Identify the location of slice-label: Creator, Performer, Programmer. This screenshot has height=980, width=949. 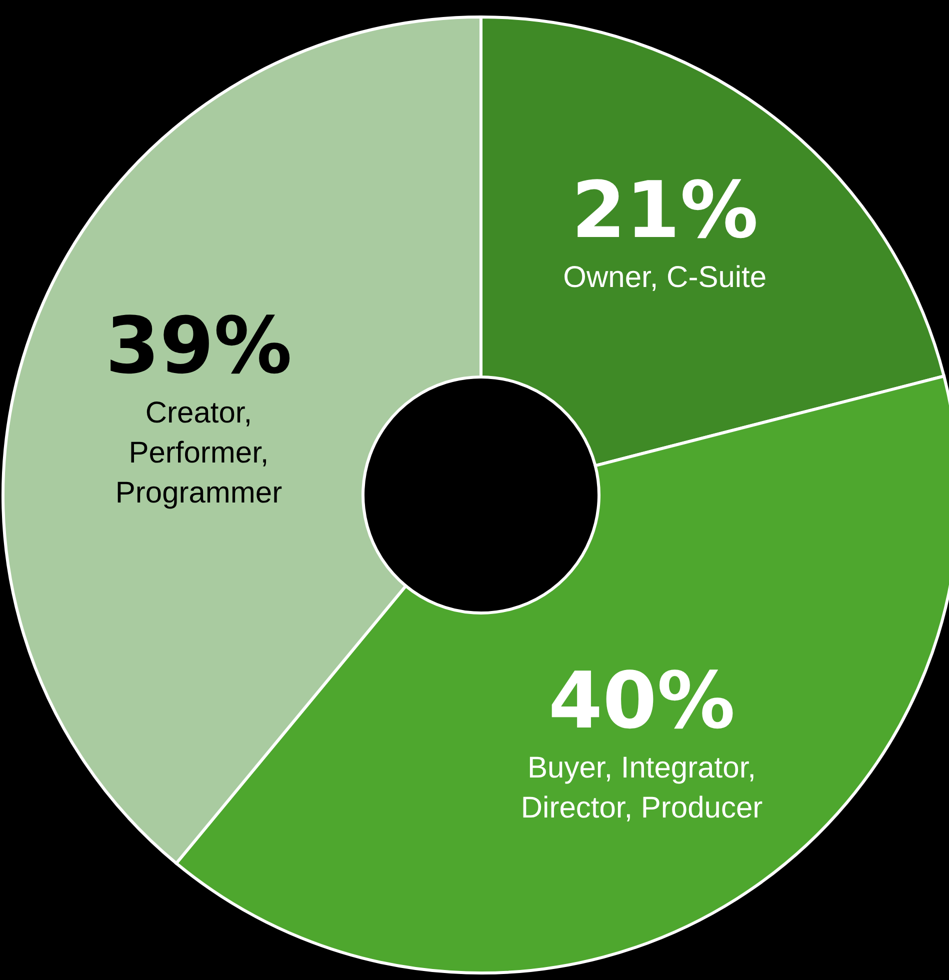
(198, 453).